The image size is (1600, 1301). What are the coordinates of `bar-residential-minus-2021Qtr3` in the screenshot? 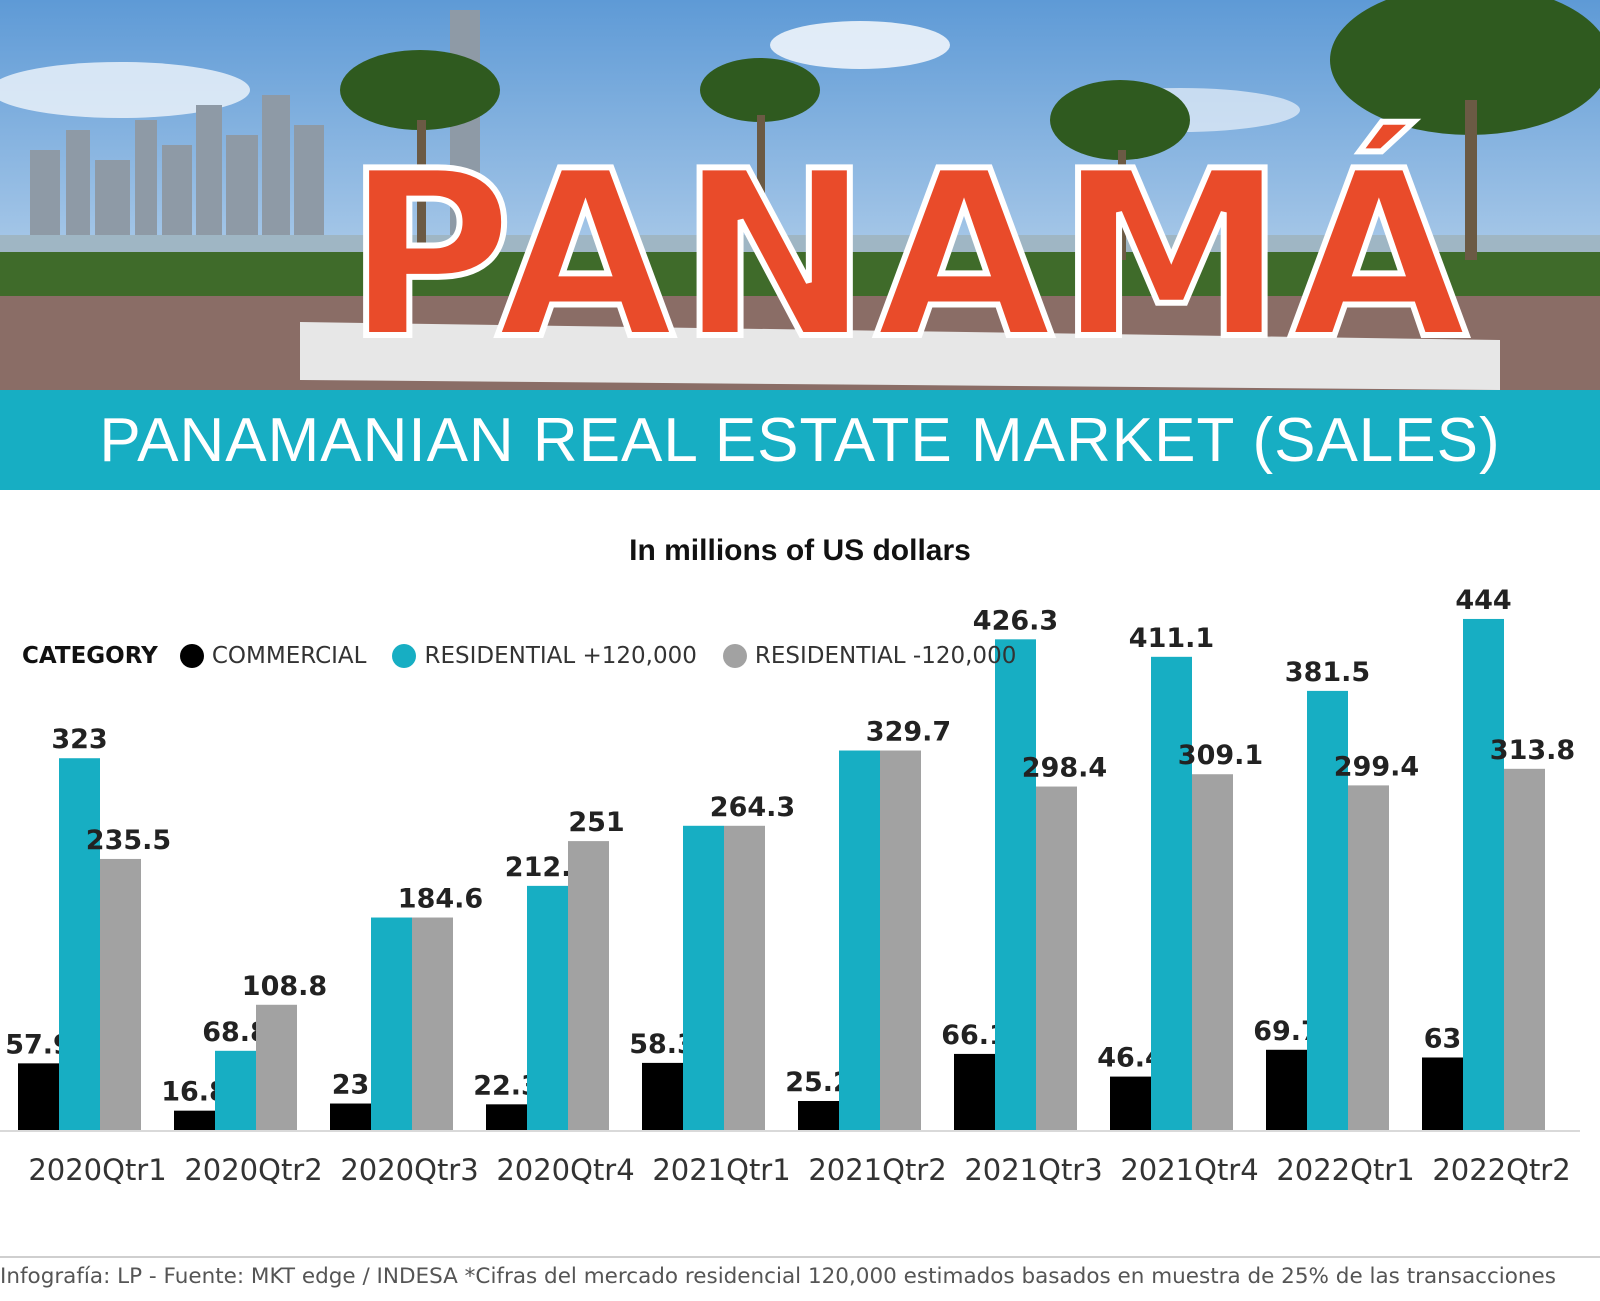 It's located at (1056, 958).